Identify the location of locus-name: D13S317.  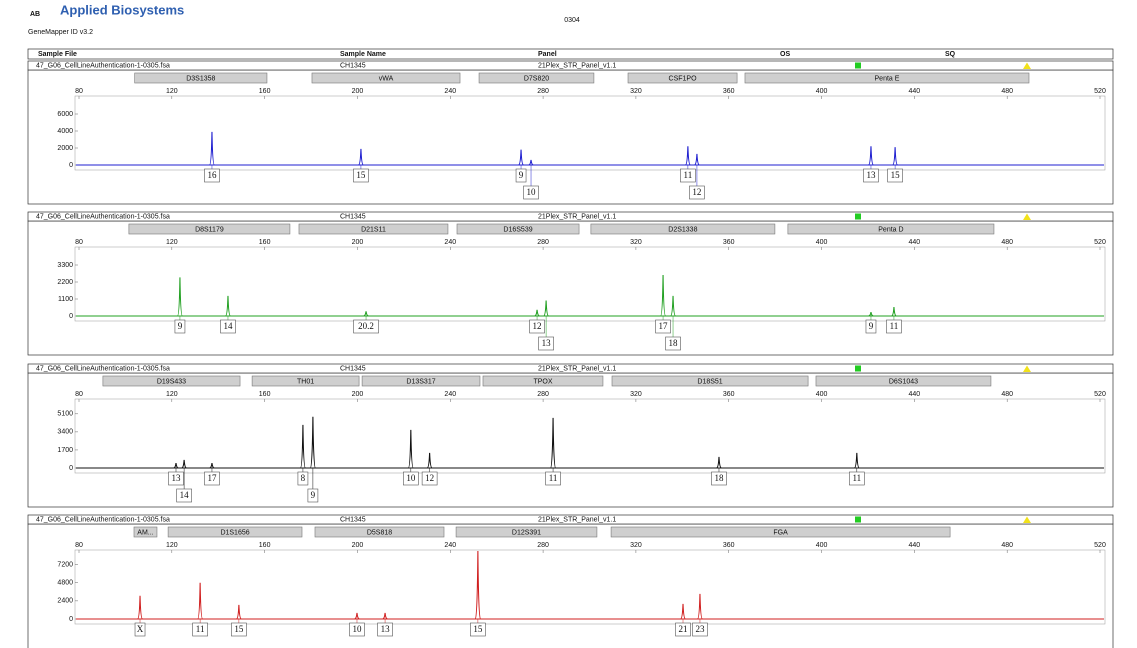
(420, 381).